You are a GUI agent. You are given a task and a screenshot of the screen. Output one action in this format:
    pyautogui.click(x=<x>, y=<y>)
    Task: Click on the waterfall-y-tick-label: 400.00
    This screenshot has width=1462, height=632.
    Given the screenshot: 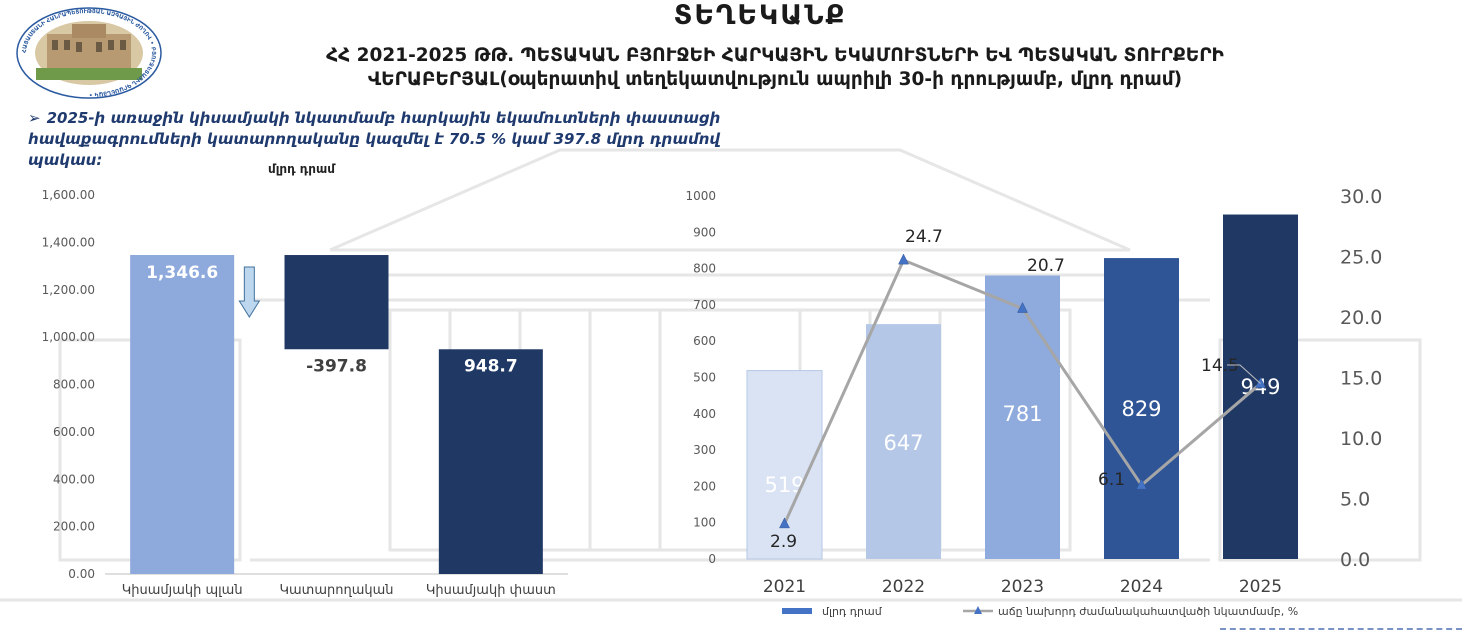 What is the action you would take?
    pyautogui.click(x=74, y=479)
    